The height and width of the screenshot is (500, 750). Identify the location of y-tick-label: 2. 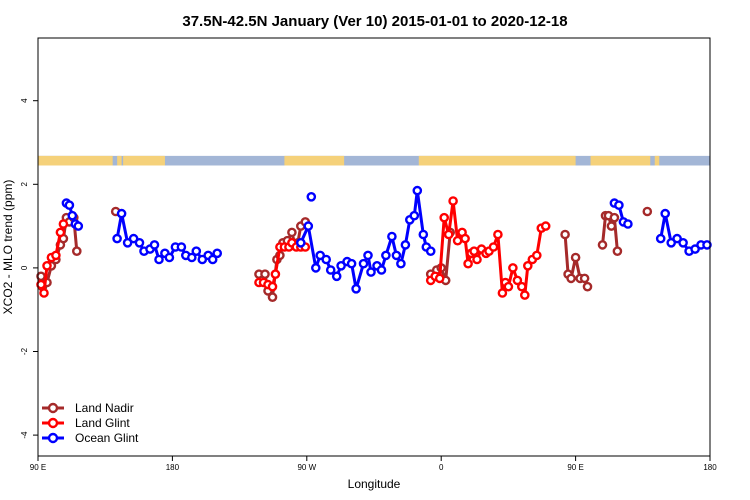
(24, 184).